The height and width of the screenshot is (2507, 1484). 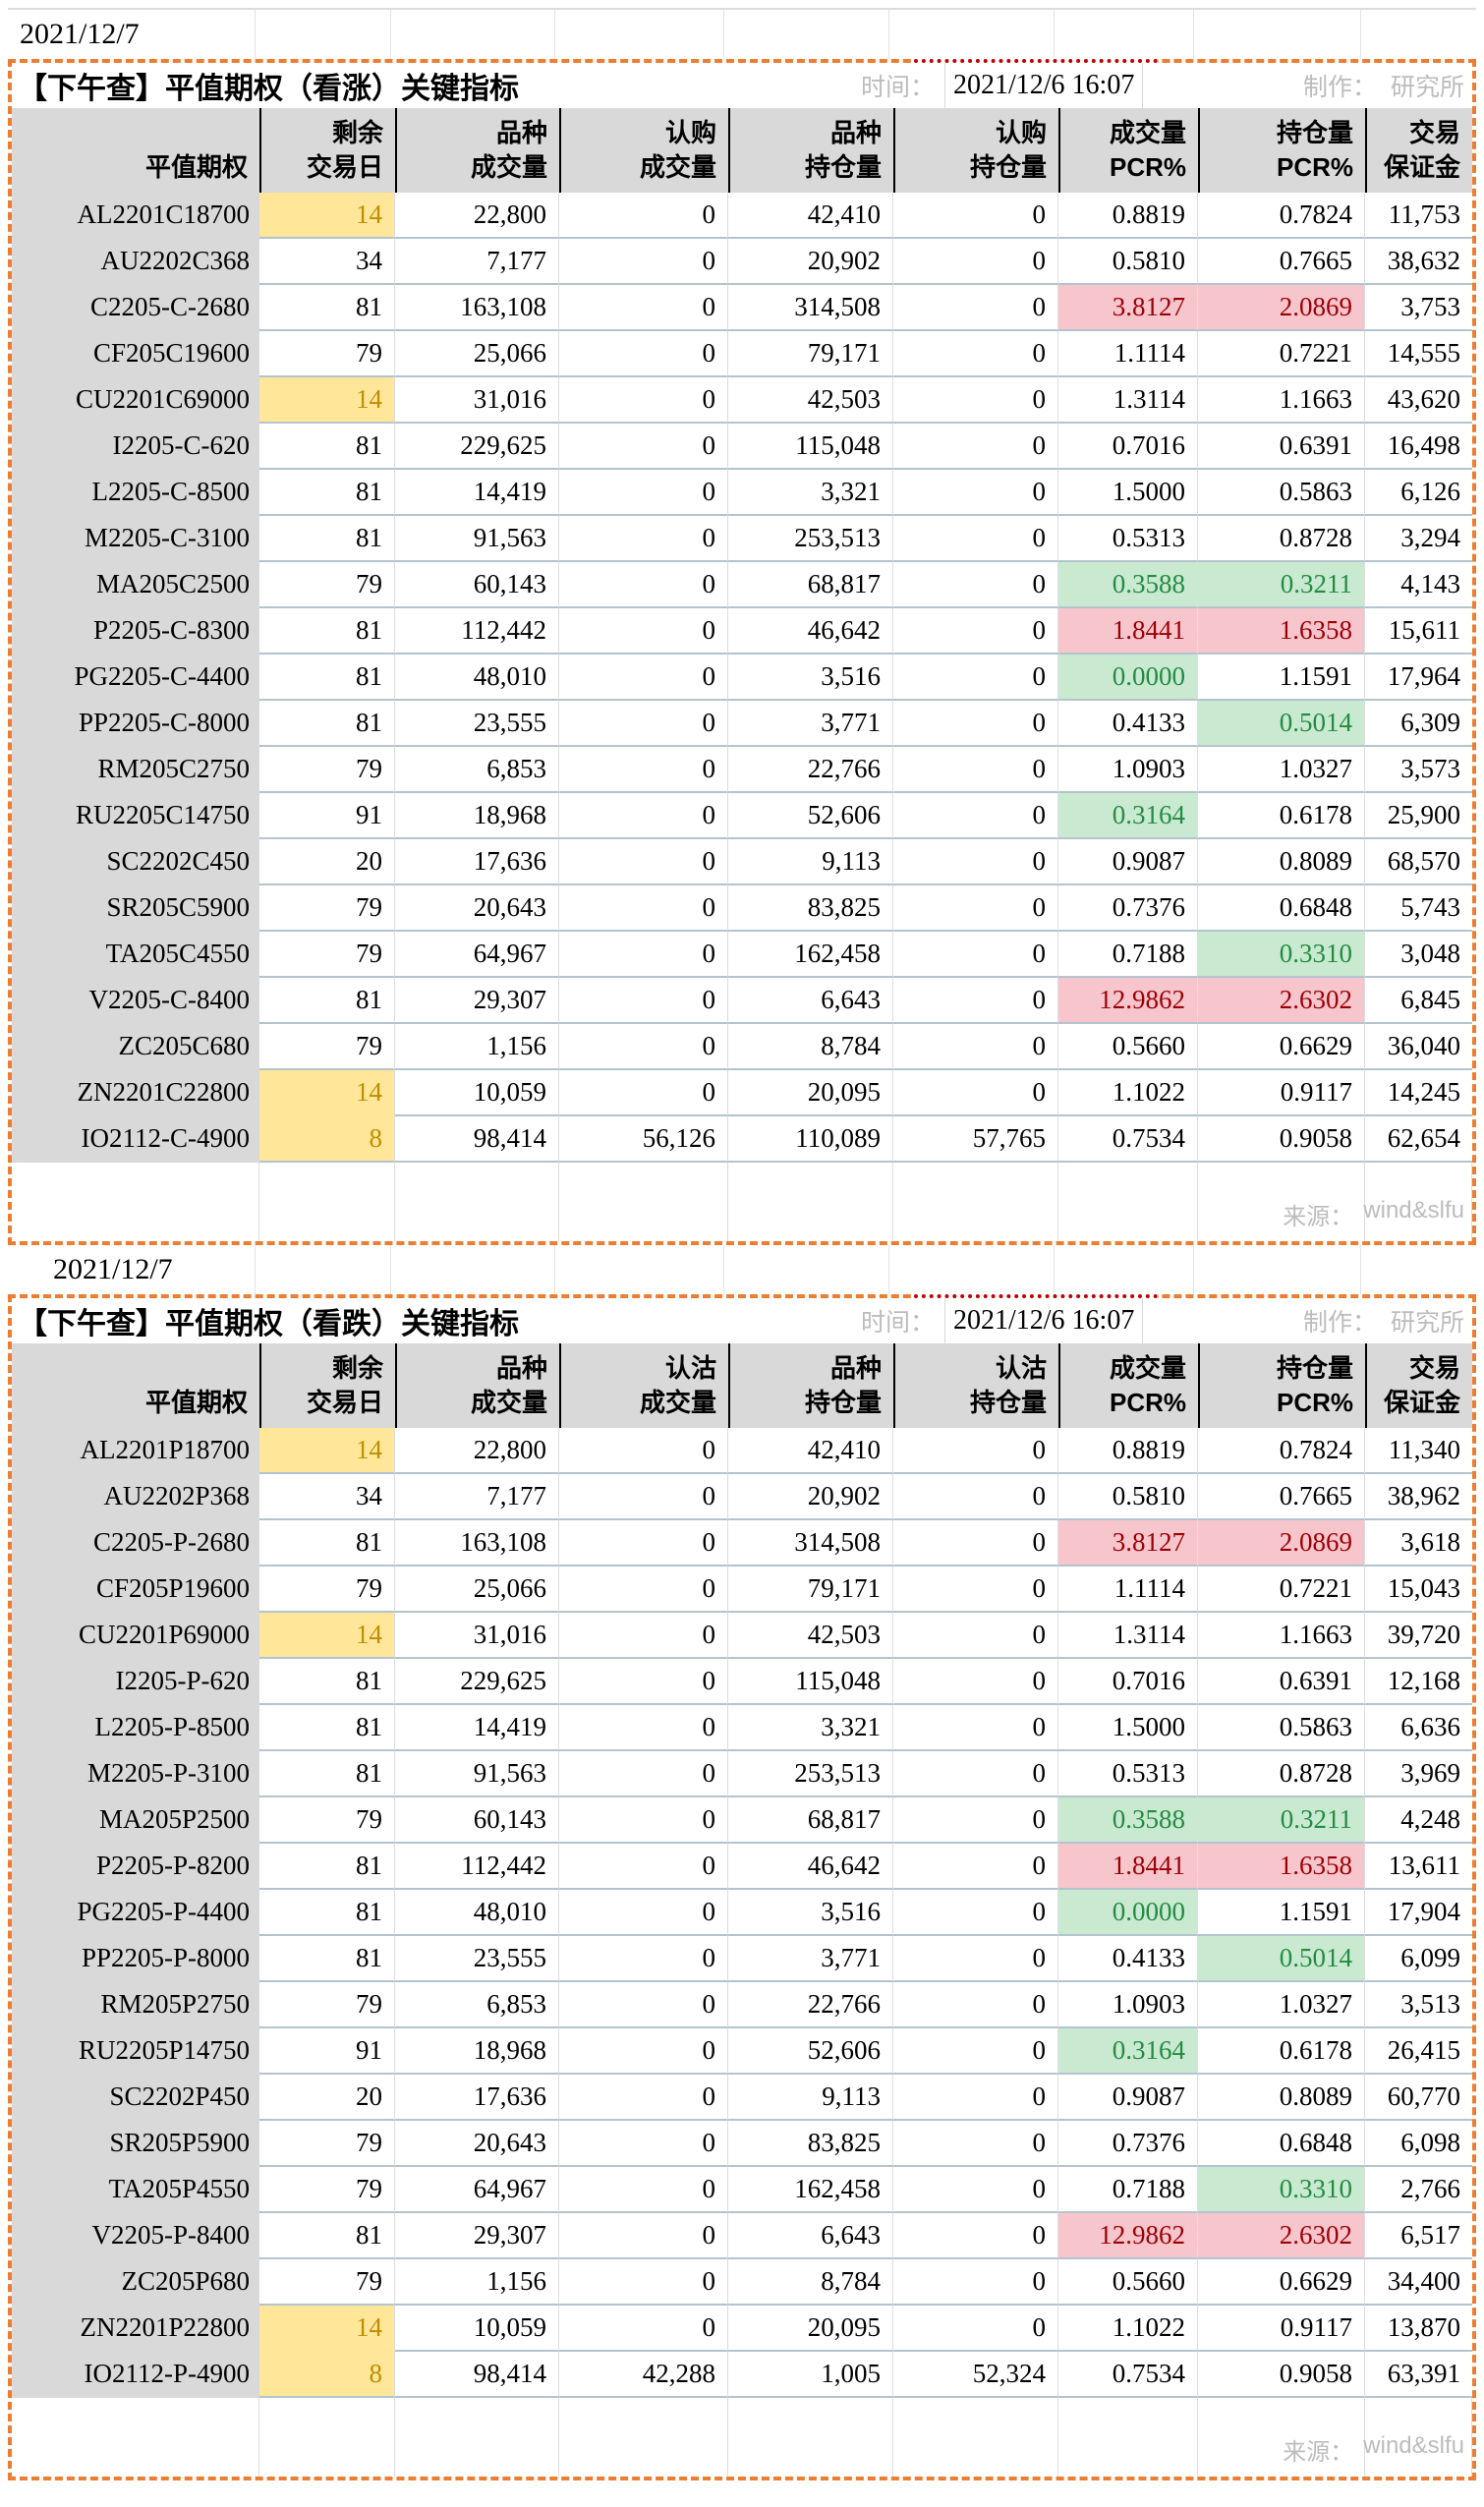 What do you see at coordinates (1128, 539) in the screenshot?
I see `cell-volume-pcr: 0.5313` at bounding box center [1128, 539].